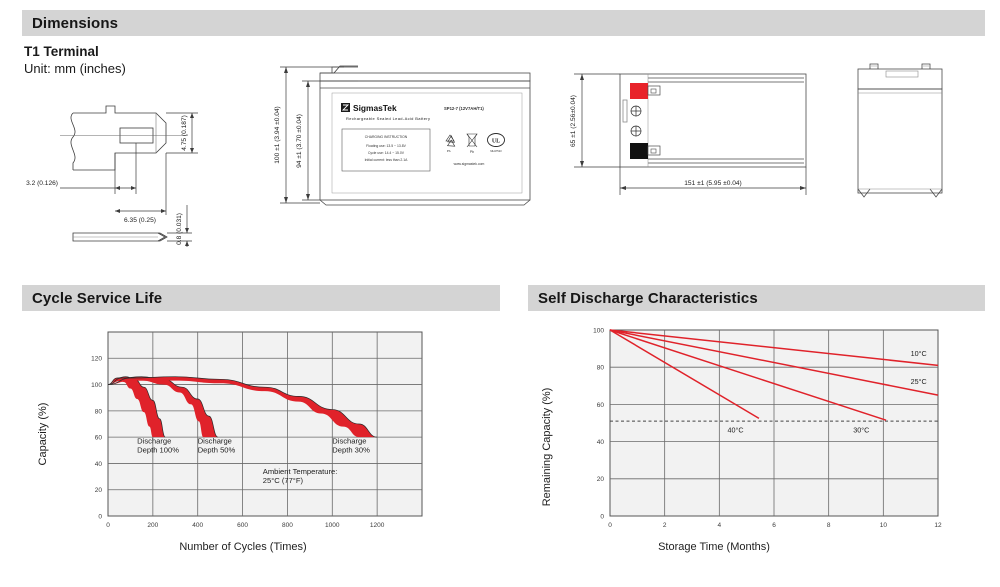  I want to click on line-30C, so click(748, 375).